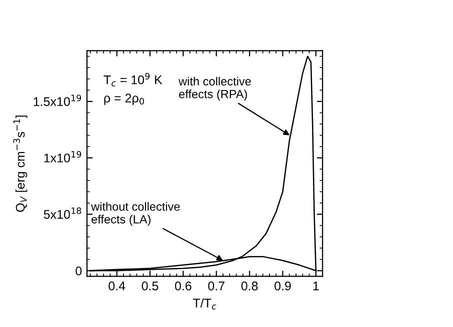 This screenshot has width=453, height=327. Describe the element at coordinates (316, 286) in the screenshot. I see `x-tick-label: 1` at that location.